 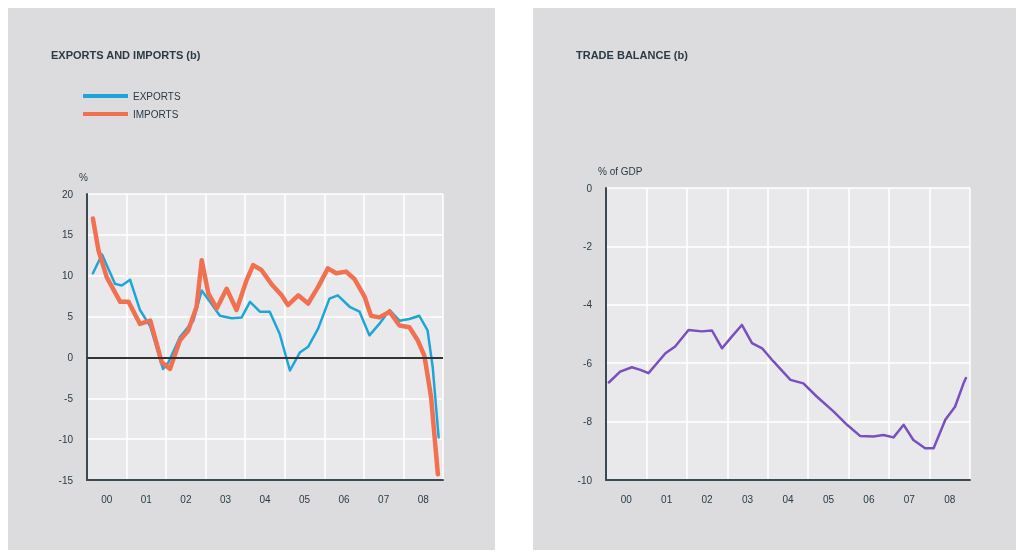 I want to click on y-tick-label: -2, so click(x=588, y=246).